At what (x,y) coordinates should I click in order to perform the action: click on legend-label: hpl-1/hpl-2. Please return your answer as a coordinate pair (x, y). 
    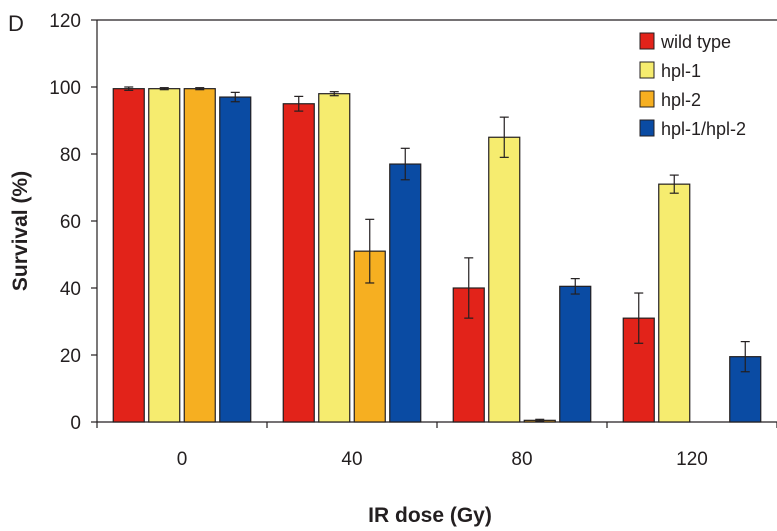
    Looking at the image, I should click on (703, 129).